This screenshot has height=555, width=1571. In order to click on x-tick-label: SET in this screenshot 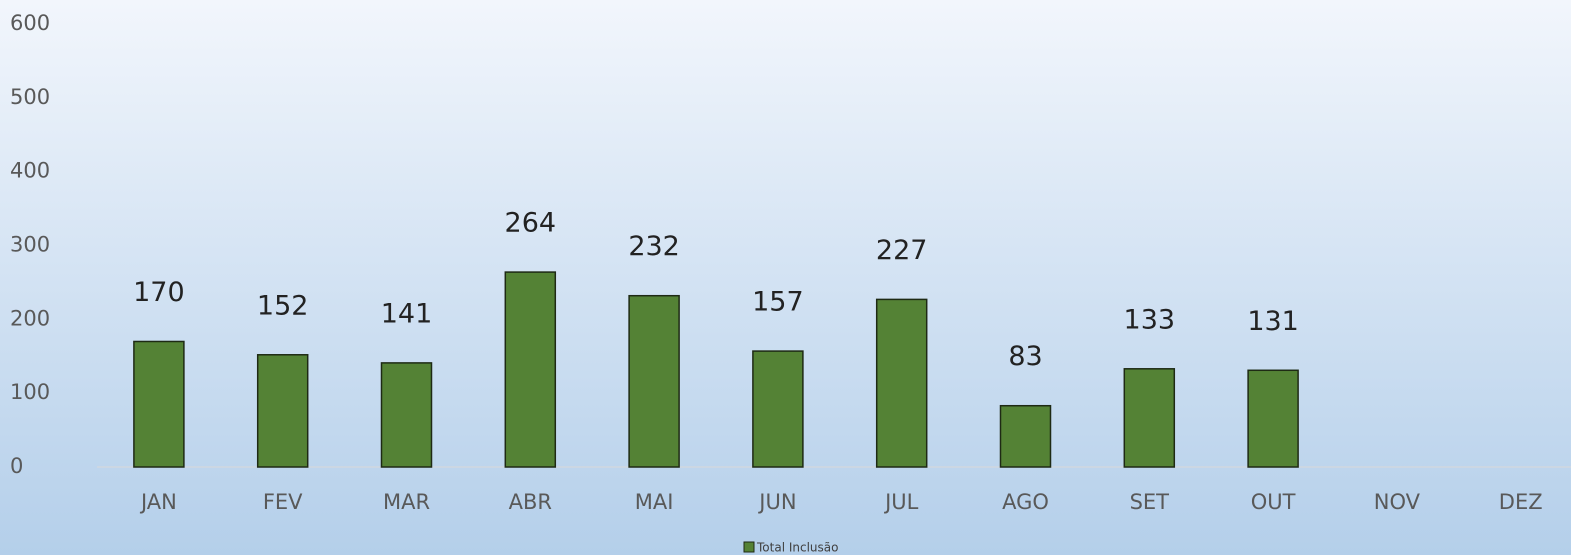, I will do `click(1150, 502)`.